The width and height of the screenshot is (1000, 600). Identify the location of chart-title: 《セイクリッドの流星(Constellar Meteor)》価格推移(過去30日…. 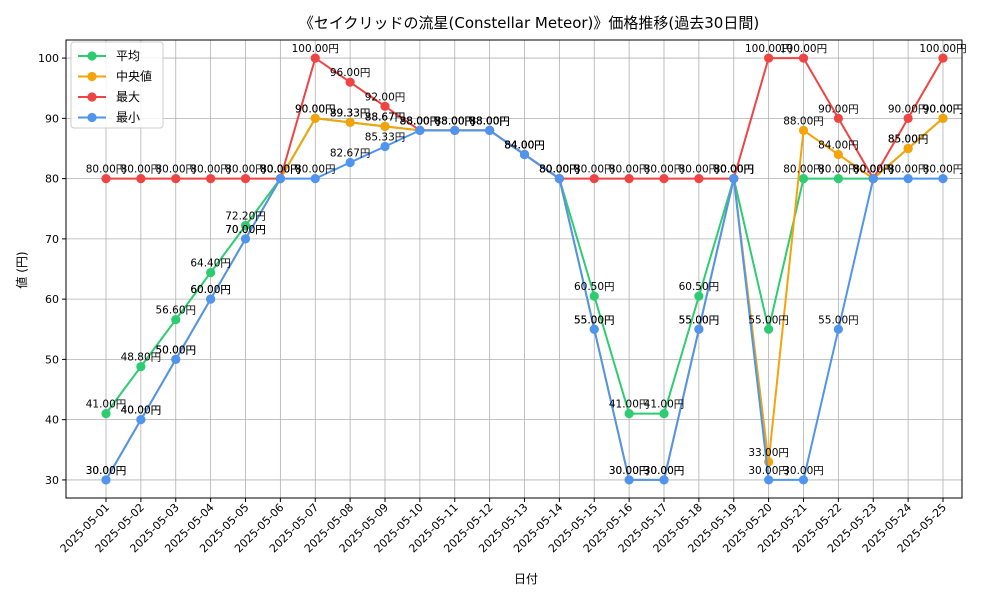
(529, 23).